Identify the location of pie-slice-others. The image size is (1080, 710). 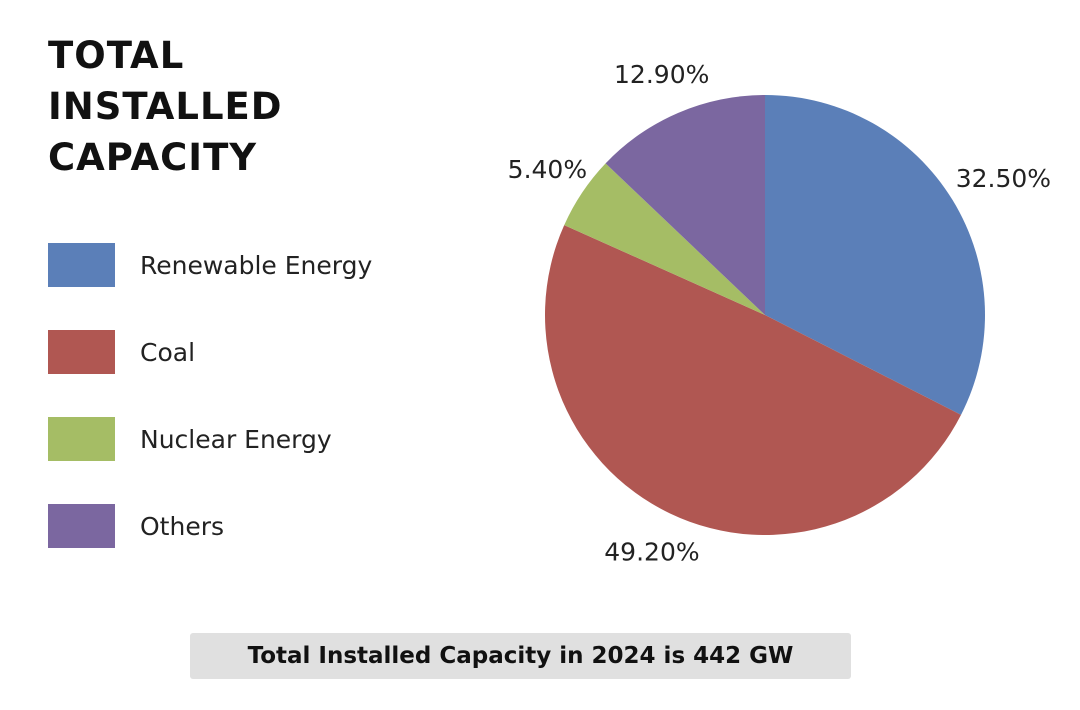
(685, 205).